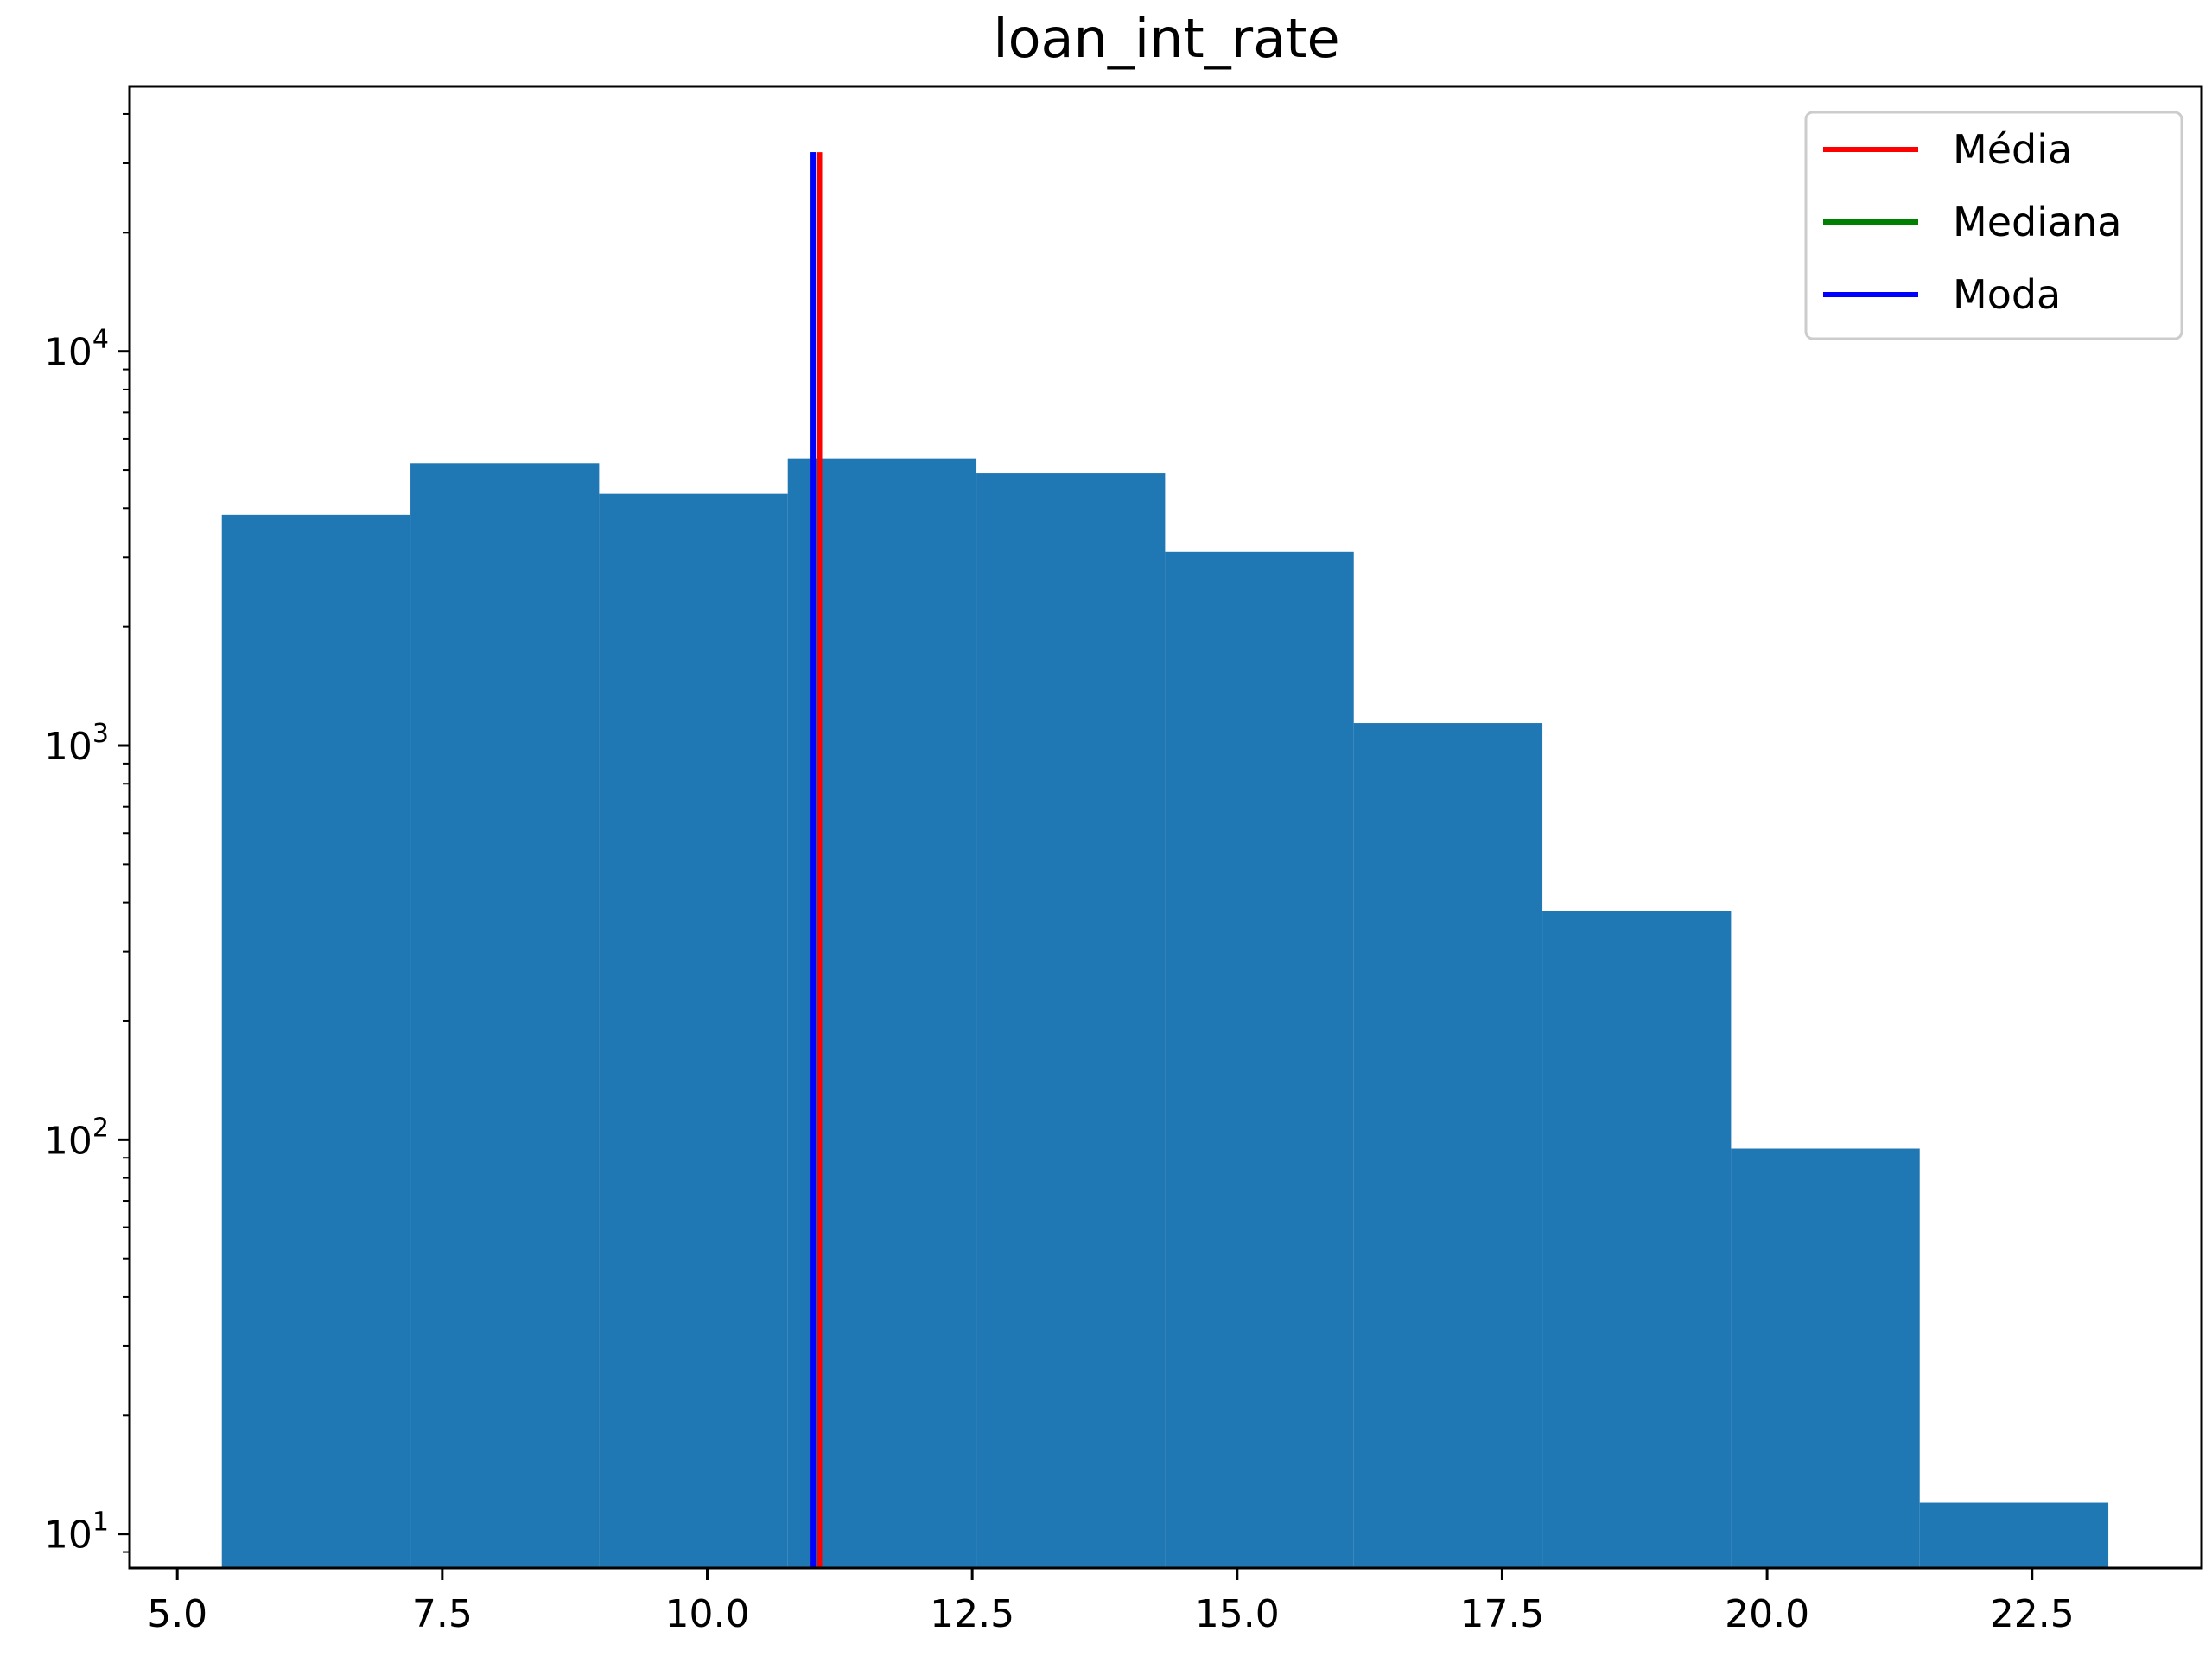  I want to click on y-tick-label: 10¹, so click(76, 1533).